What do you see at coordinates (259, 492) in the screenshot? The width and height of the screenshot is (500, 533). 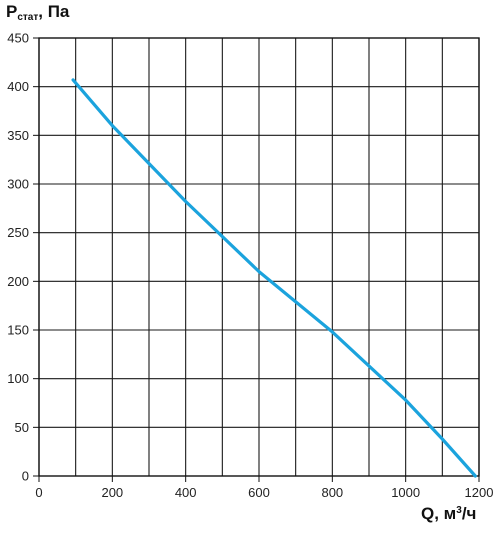 I see `x-tick-label: 600` at bounding box center [259, 492].